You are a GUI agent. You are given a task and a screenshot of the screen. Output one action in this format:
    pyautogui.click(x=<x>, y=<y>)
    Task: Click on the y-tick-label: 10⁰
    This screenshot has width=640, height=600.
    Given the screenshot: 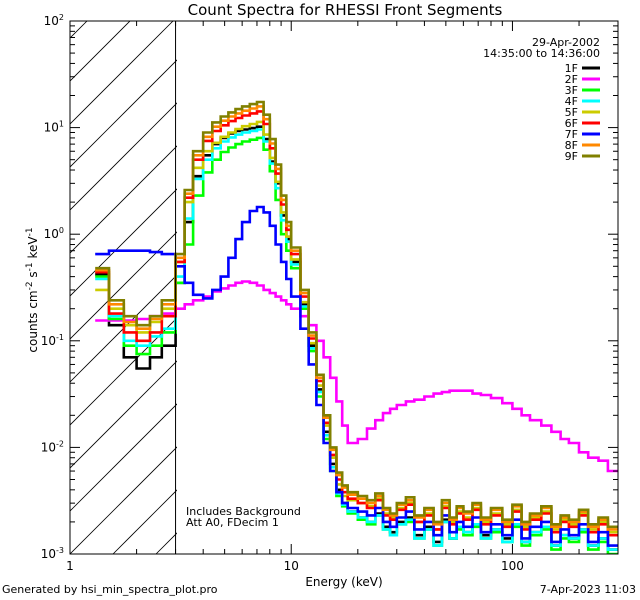 What is the action you would take?
    pyautogui.click(x=54, y=233)
    